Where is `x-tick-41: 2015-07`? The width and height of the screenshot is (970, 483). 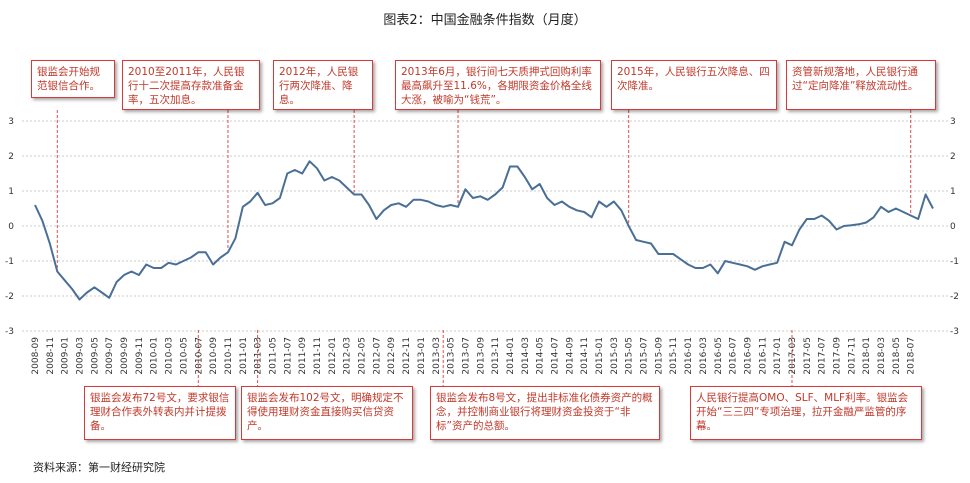 x-tick-41: 2015-07 is located at coordinates (645, 356).